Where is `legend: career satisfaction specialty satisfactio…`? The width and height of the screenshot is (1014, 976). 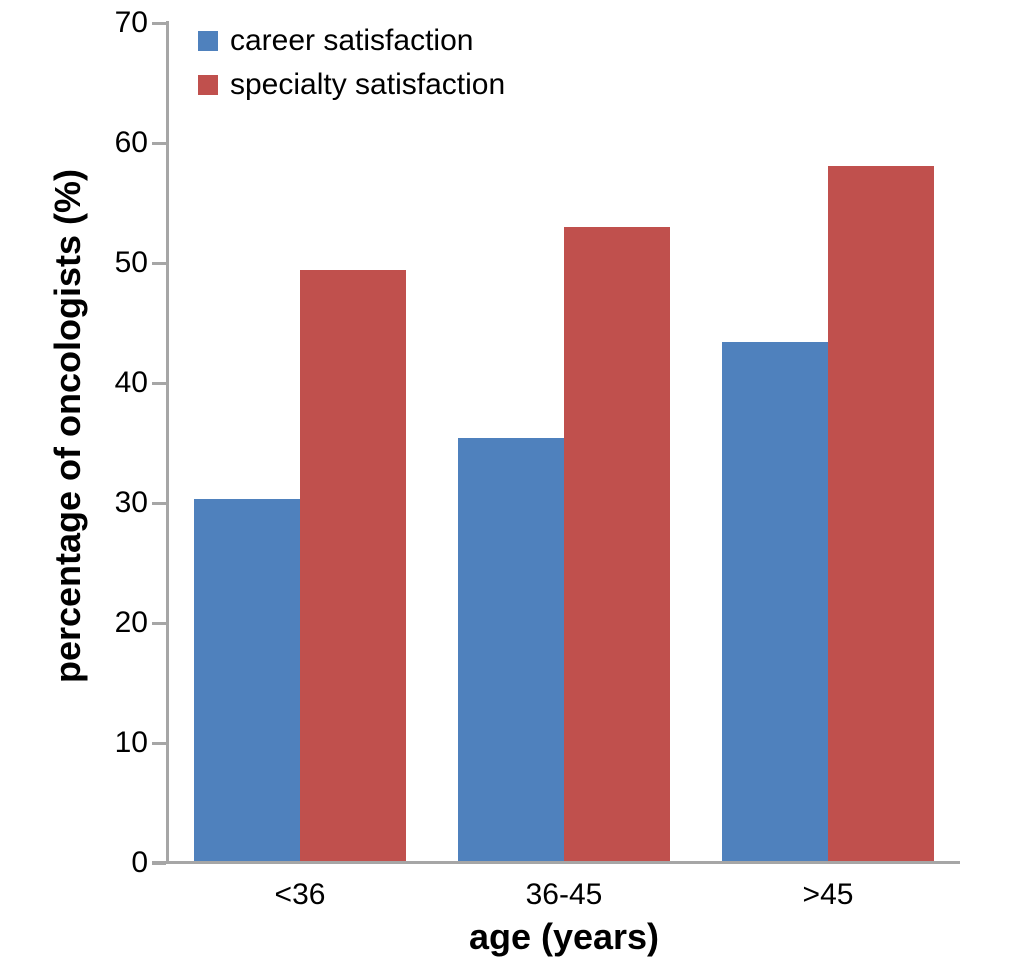
legend: career satisfaction specialty satisfactio… is located at coordinates (351, 63).